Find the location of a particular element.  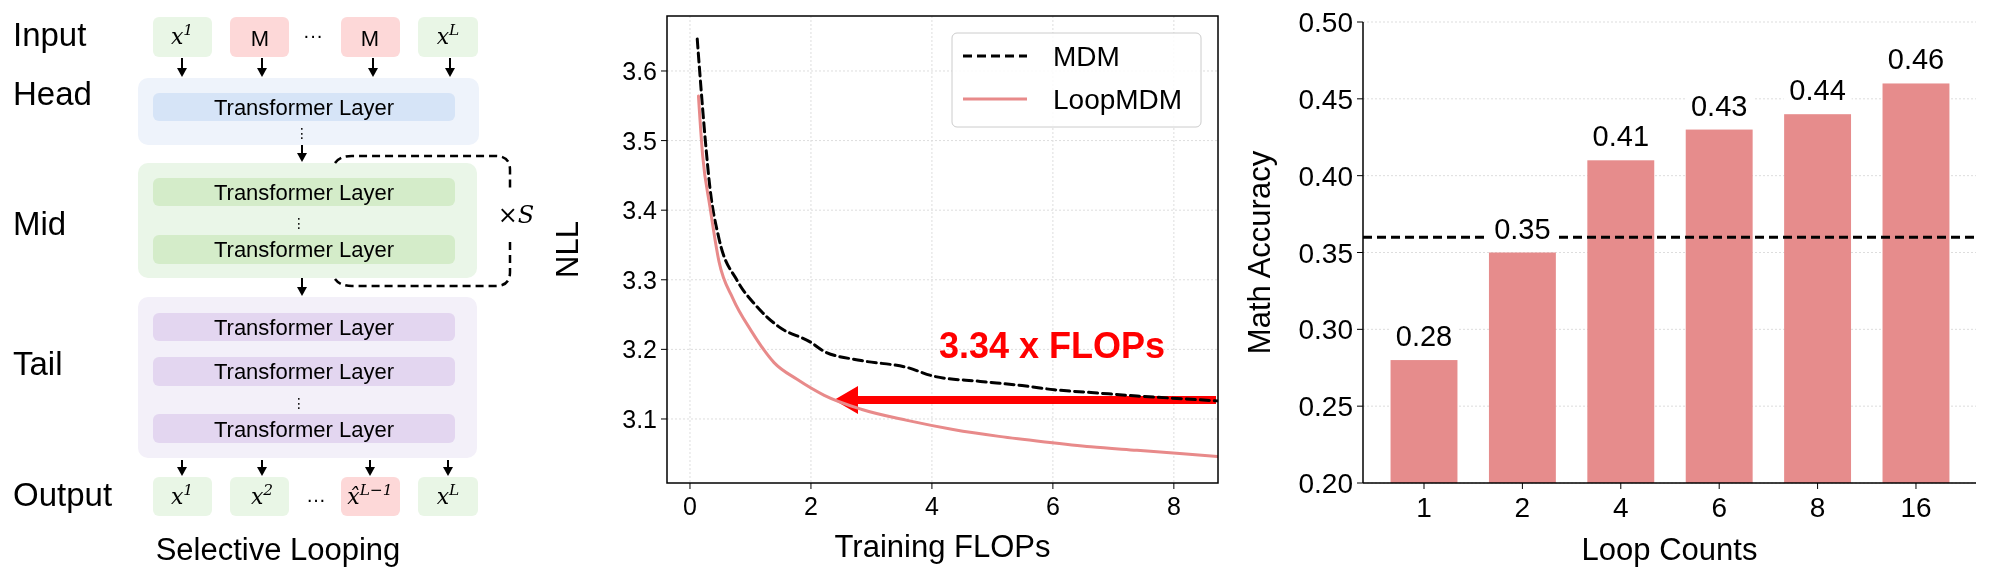

text: x$^{2}$ is located at coordinates (262, 495).